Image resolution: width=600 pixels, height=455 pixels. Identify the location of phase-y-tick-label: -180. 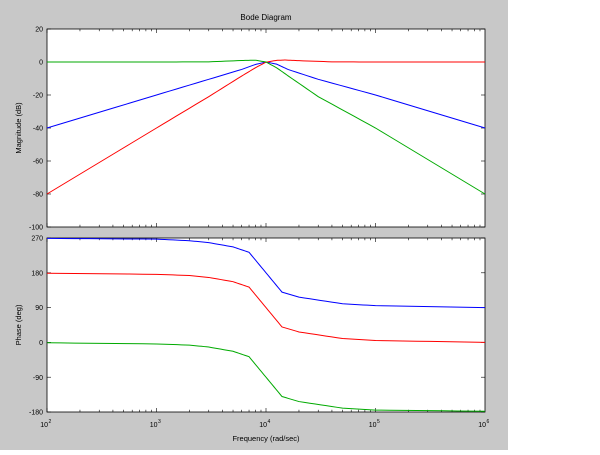
(36, 413).